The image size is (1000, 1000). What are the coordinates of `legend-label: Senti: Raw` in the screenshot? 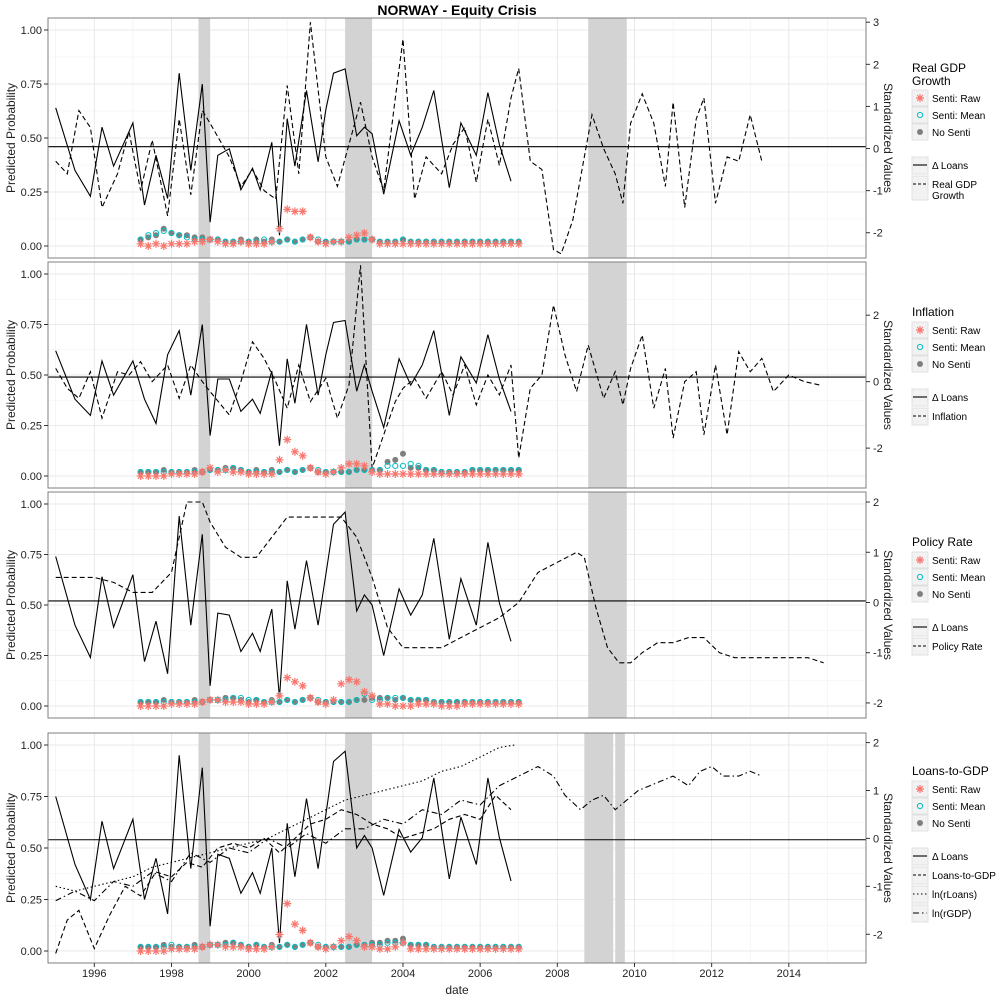 It's located at (956, 99).